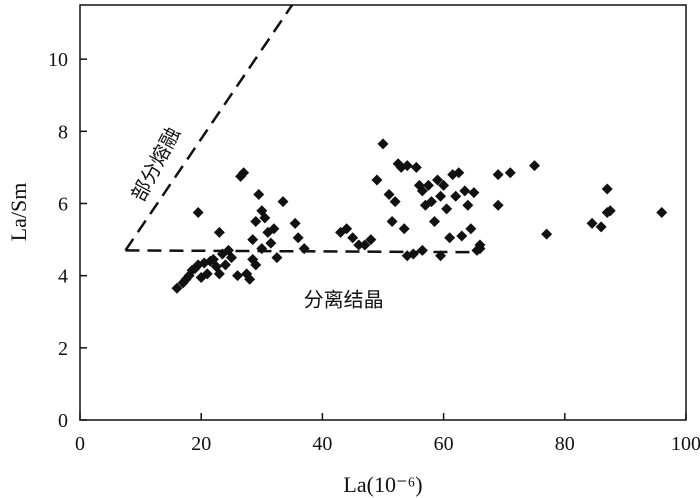 The image size is (700, 498). I want to click on x-tick-label: 80, so click(565, 444).